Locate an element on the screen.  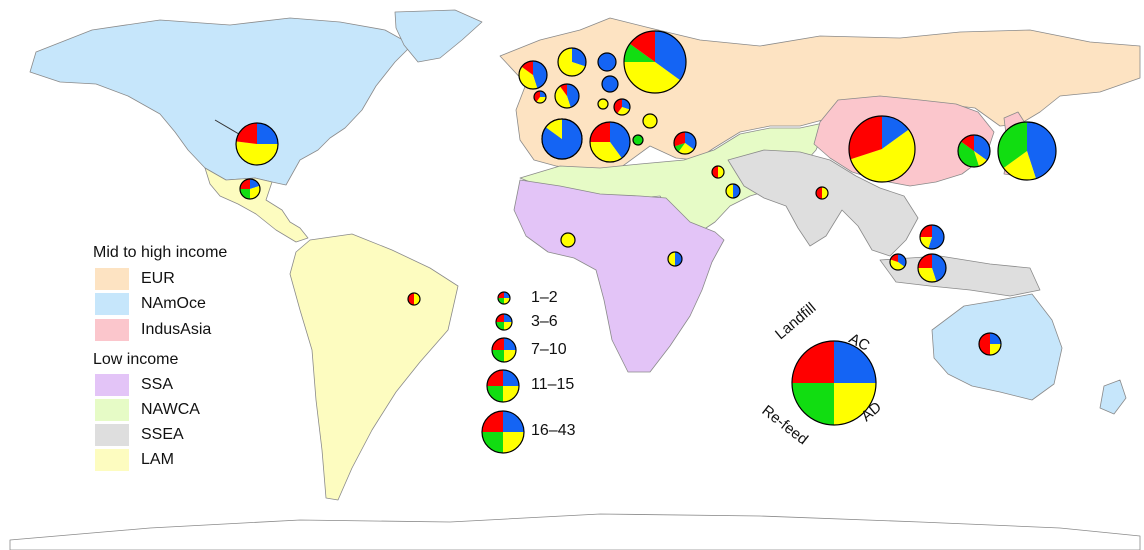
saudi-arabia-pie is located at coordinates (733, 191).